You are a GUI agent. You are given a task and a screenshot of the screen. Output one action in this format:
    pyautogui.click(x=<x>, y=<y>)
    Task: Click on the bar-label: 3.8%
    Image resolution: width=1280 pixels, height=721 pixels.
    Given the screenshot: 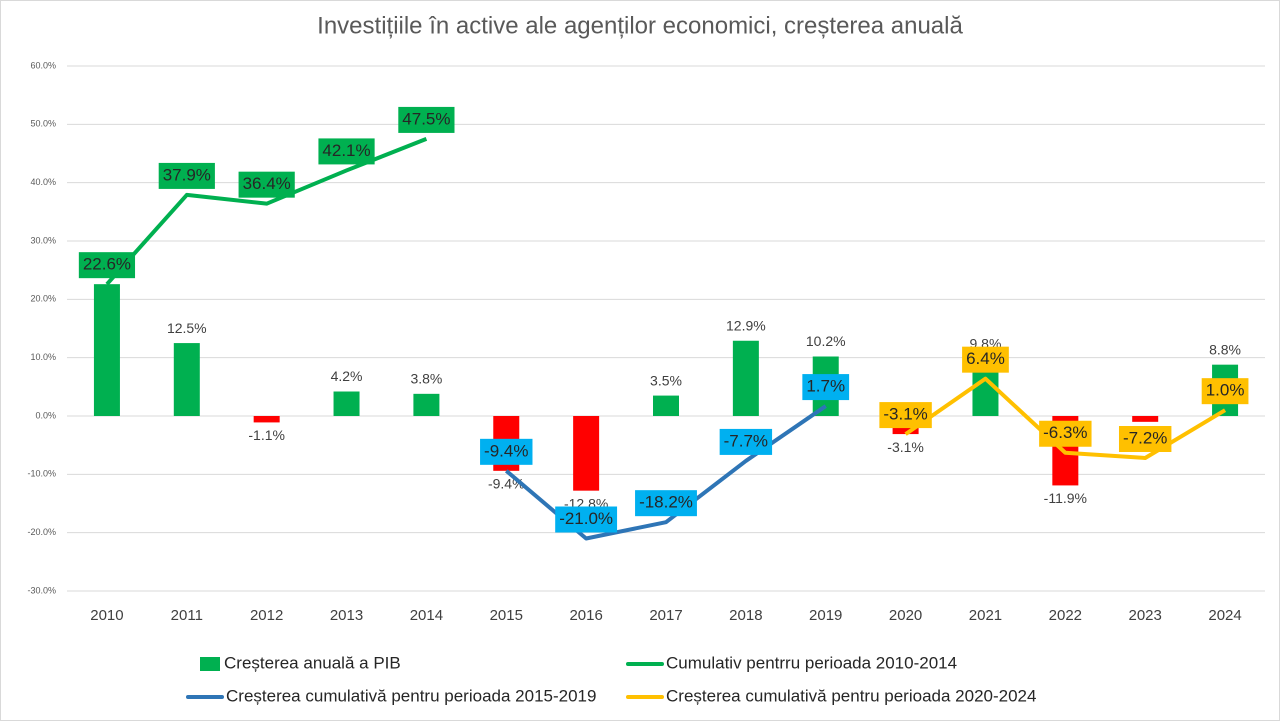 What is the action you would take?
    pyautogui.click(x=426, y=379)
    